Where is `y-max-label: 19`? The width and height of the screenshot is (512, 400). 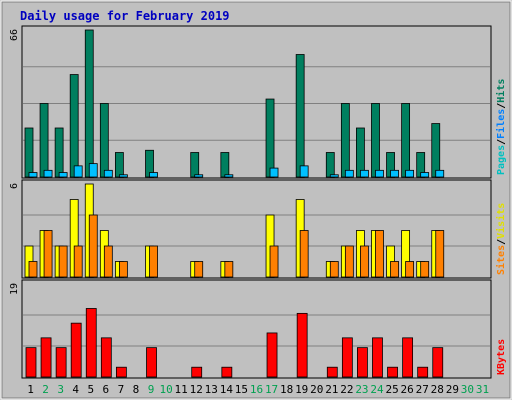
y-max-label: 19 is located at coordinates (14, 289).